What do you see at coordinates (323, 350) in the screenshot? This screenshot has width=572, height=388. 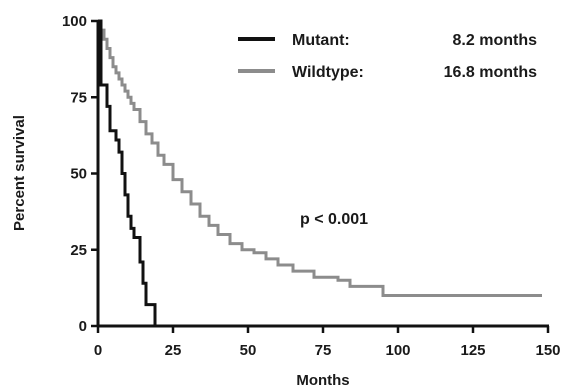 I see `x-tick-label-75: 75` at bounding box center [323, 350].